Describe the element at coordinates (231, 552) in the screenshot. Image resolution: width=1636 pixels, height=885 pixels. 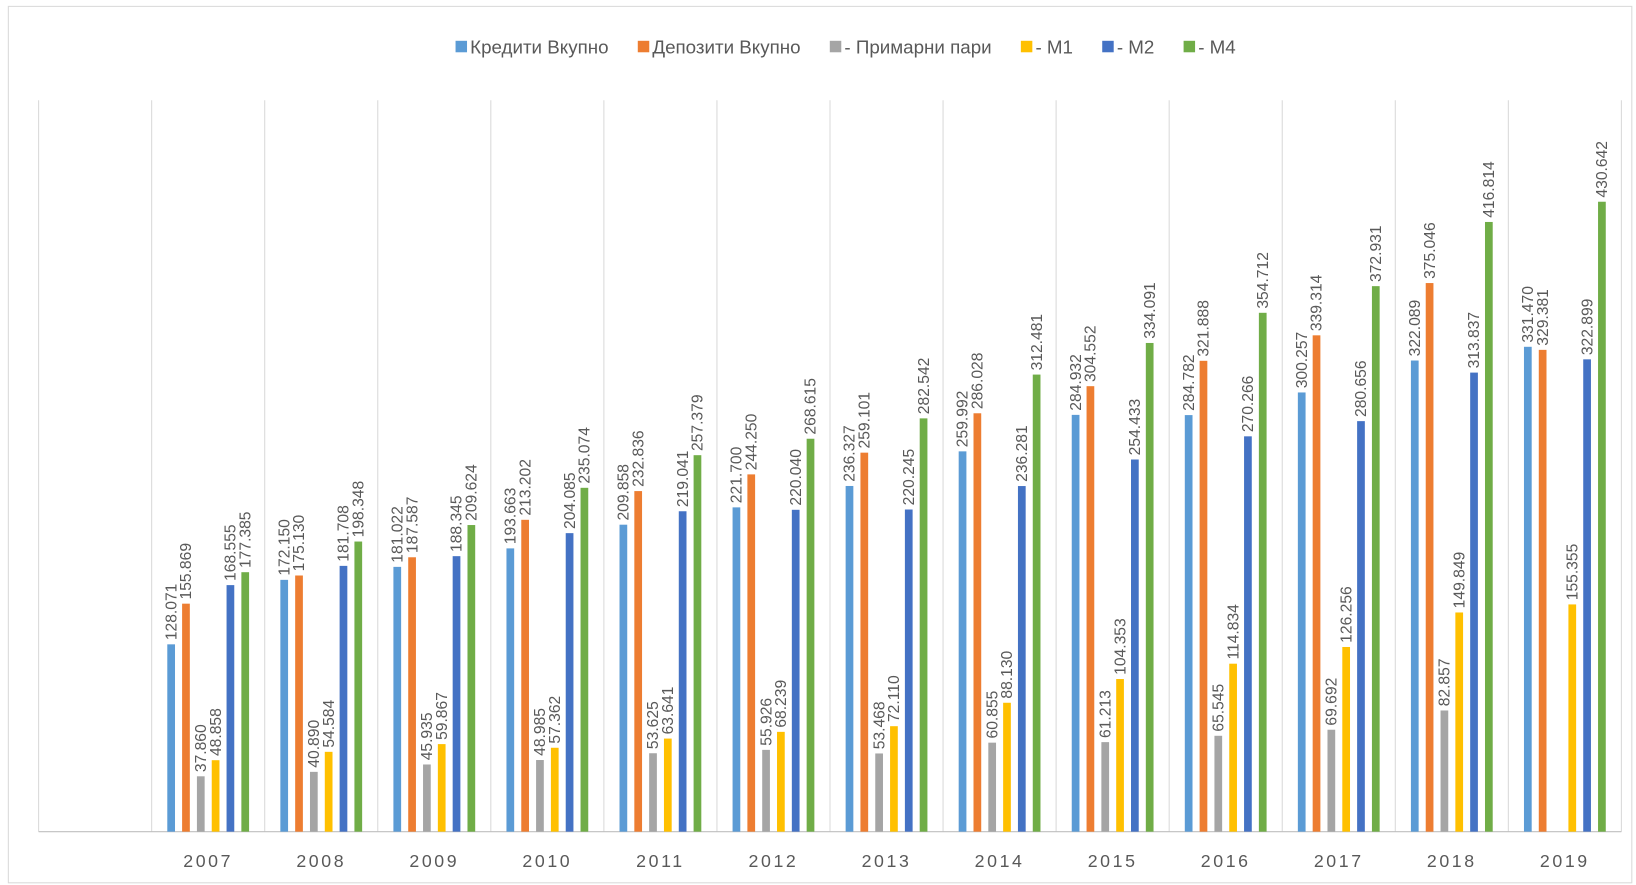
I see `data-label: 168.555` at that location.